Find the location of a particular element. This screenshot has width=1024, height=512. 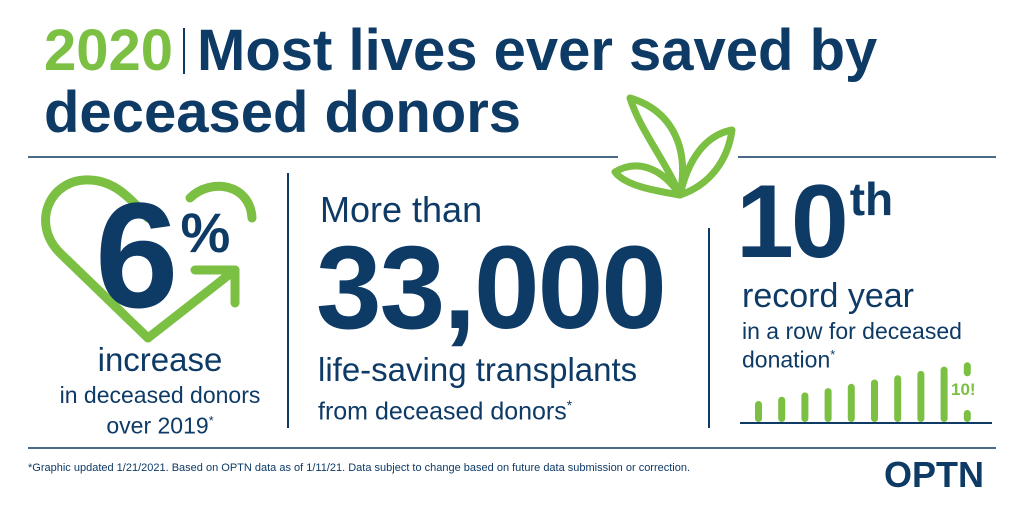

heart-arrow-icon is located at coordinates (149, 259).